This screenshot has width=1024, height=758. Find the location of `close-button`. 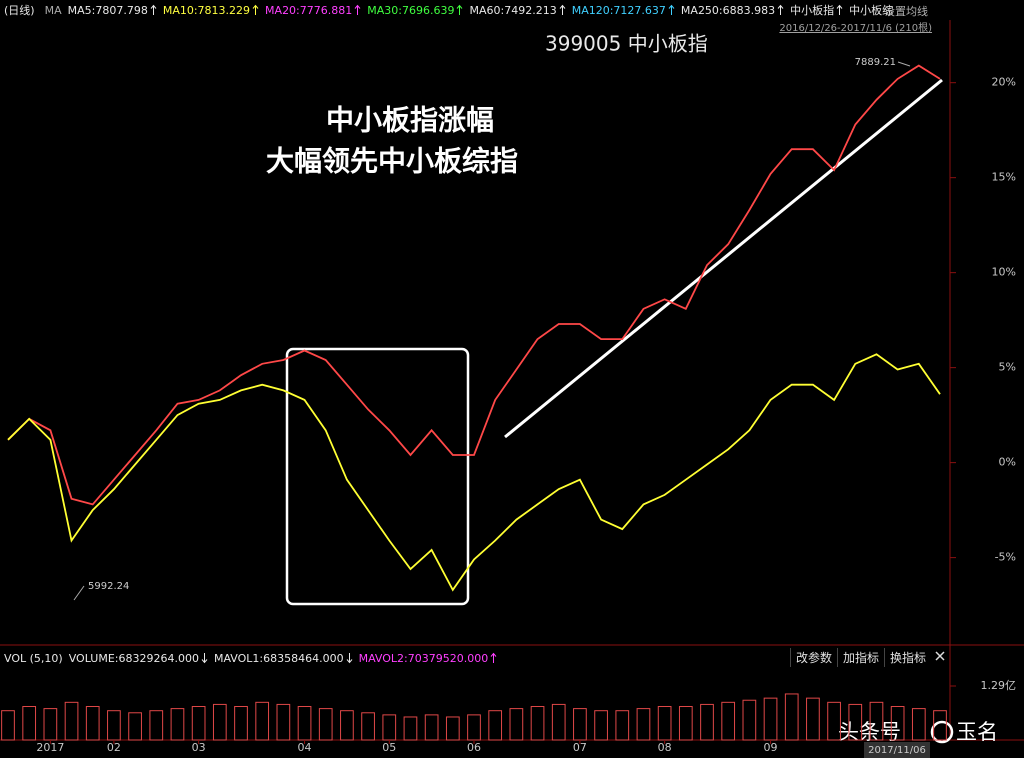

close-button is located at coordinates (940, 656).